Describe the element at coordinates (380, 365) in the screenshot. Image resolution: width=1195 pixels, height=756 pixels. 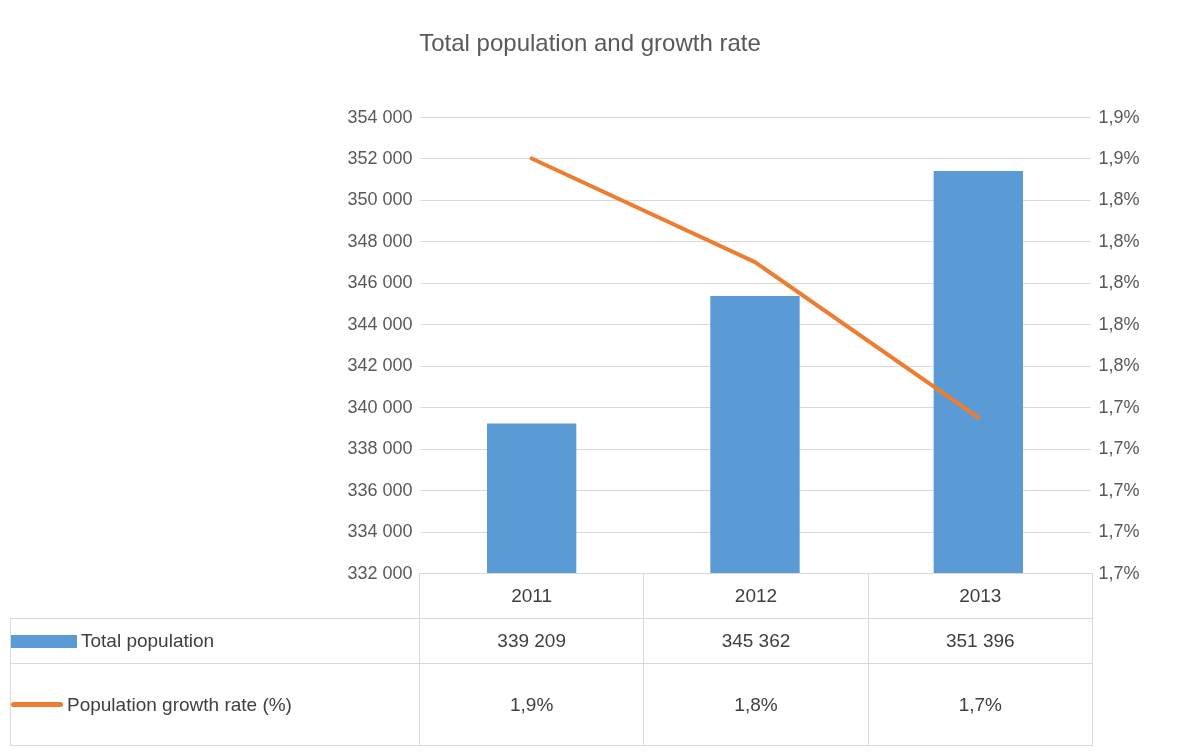
I see `y-tick-label: 342 000` at that location.